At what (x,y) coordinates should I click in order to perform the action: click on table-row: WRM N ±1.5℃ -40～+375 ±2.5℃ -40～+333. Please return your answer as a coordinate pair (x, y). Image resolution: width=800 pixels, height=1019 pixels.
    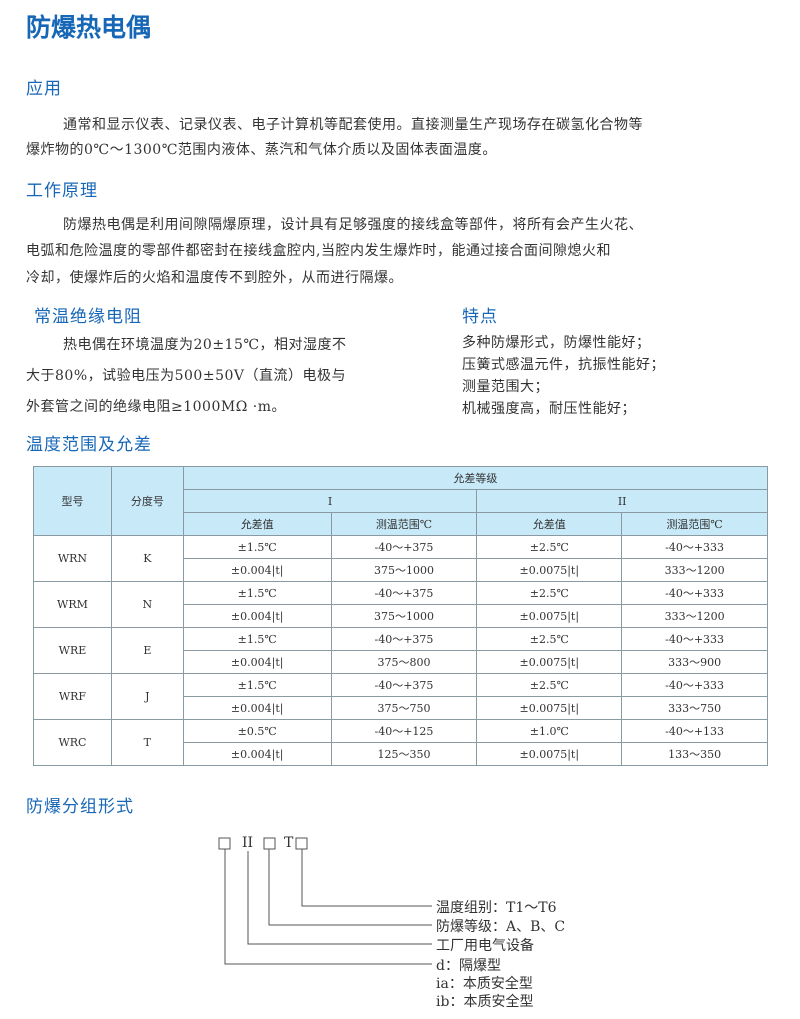
    Looking at the image, I should click on (400, 604).